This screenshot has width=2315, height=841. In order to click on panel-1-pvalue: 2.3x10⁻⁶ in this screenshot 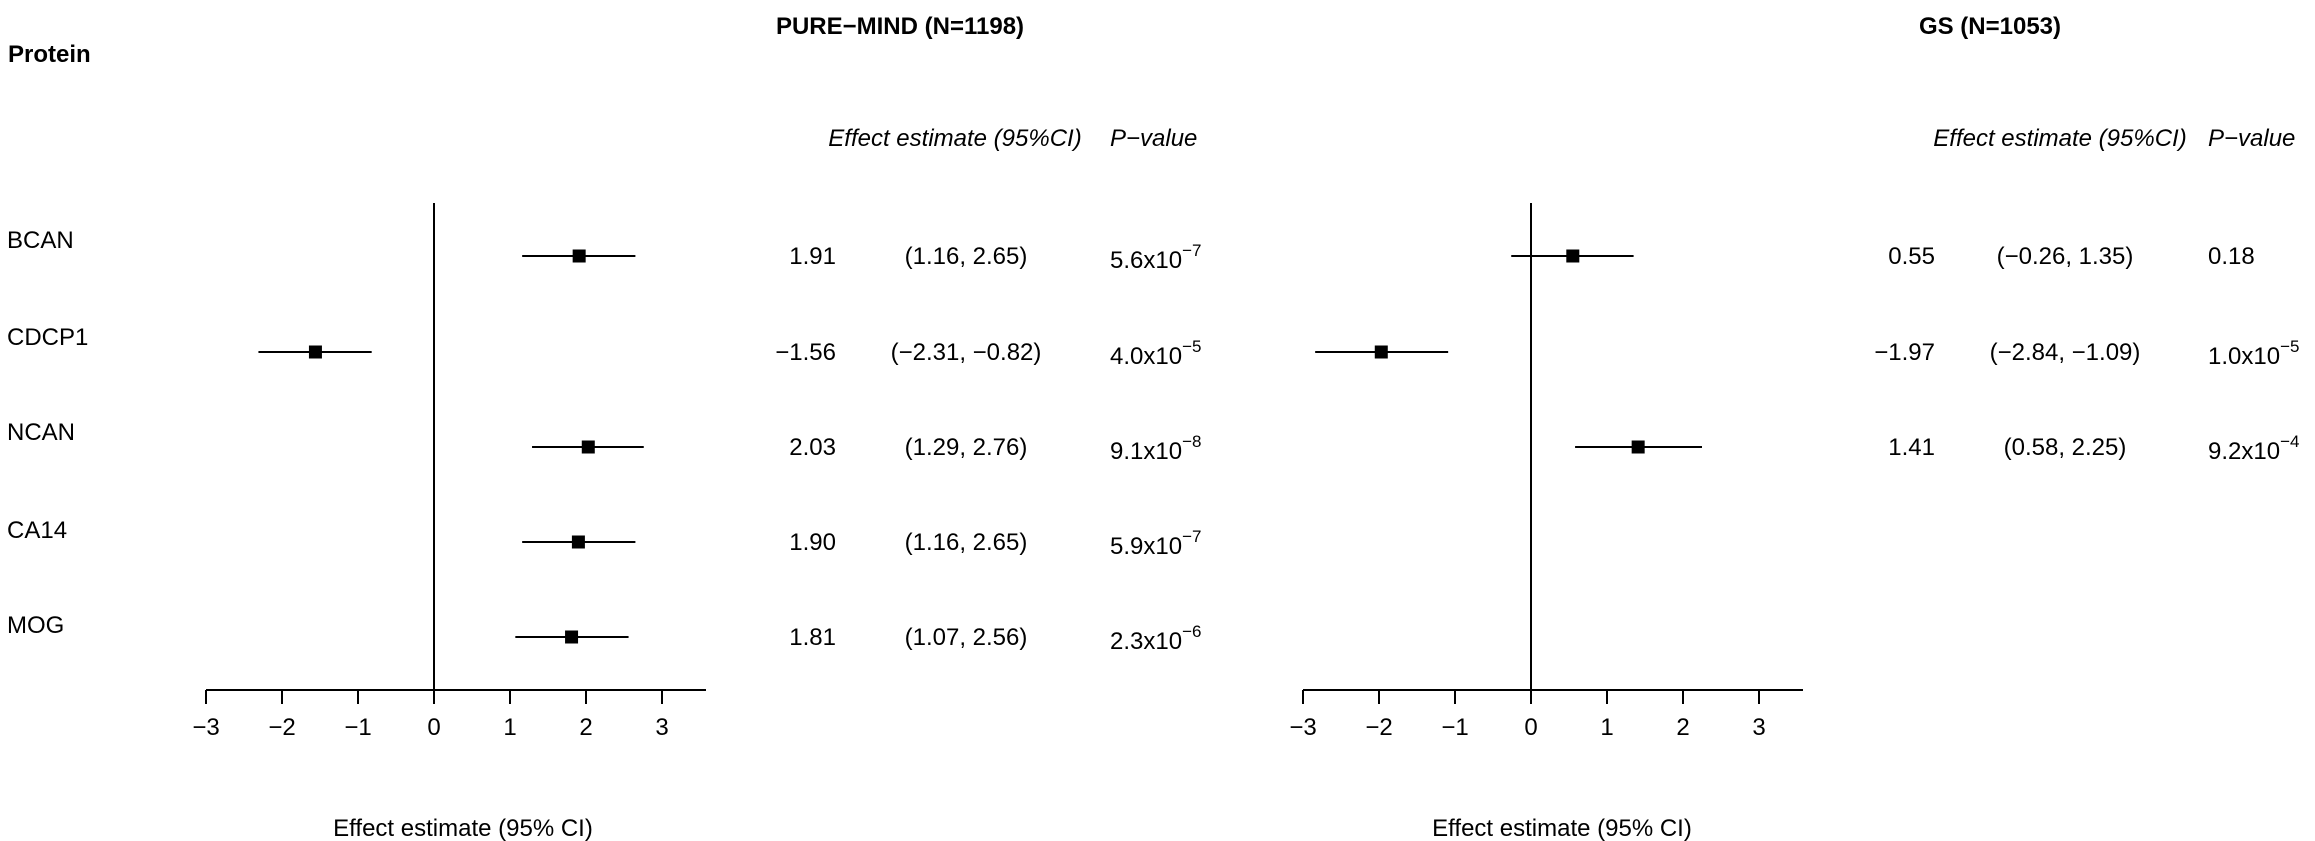, I will do `click(1155, 638)`.